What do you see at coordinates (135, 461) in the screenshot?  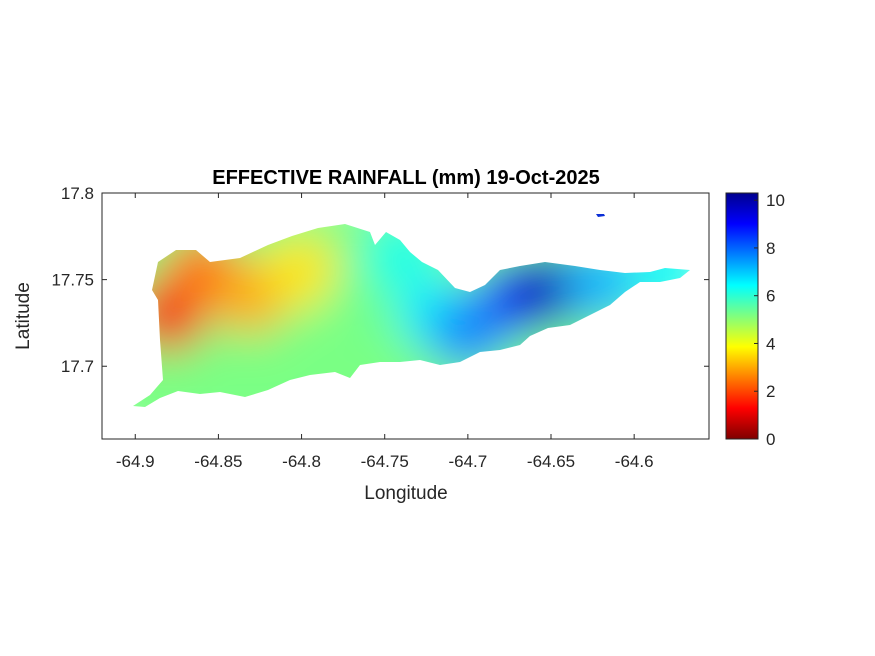 I see `x-tick-label: -64.9` at bounding box center [135, 461].